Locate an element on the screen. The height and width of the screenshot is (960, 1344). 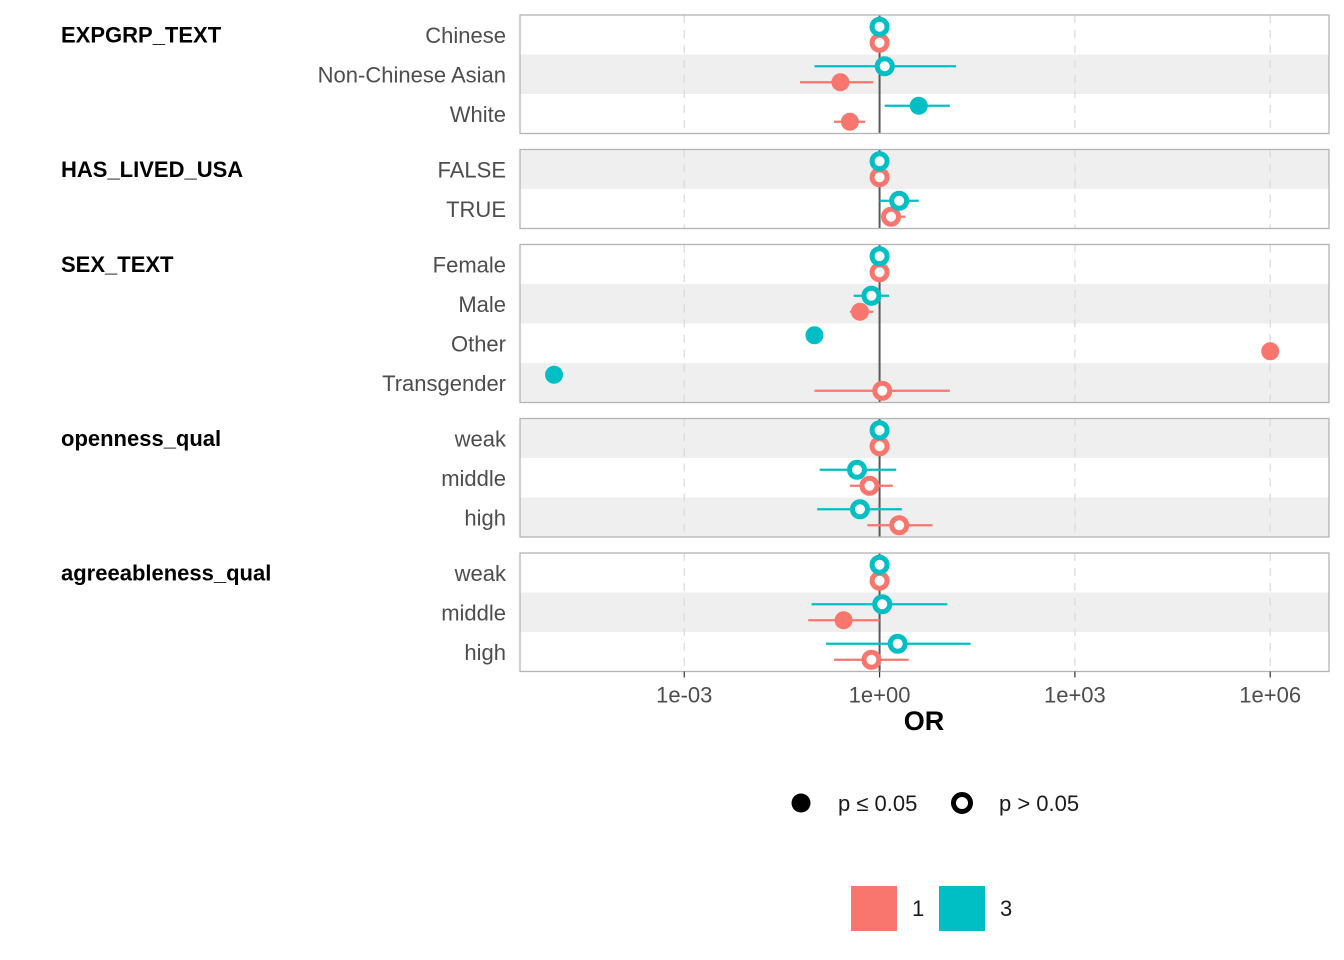
panel-expgrp-text: EXPGRP_TEXT Chinese Non-Chinese Asian White is located at coordinates (695, 74).